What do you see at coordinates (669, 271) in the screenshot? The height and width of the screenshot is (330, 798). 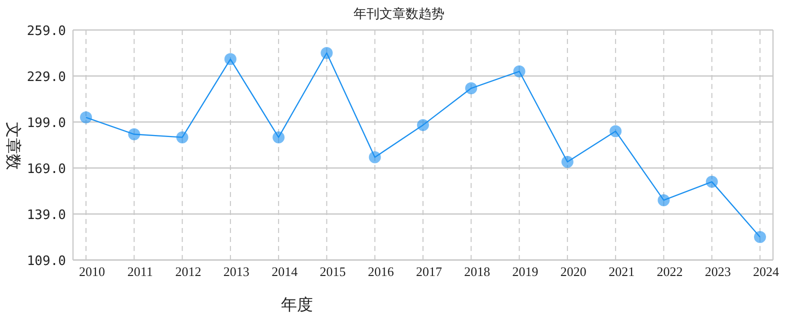 I see `x-tick-label: 2022` at bounding box center [669, 271].